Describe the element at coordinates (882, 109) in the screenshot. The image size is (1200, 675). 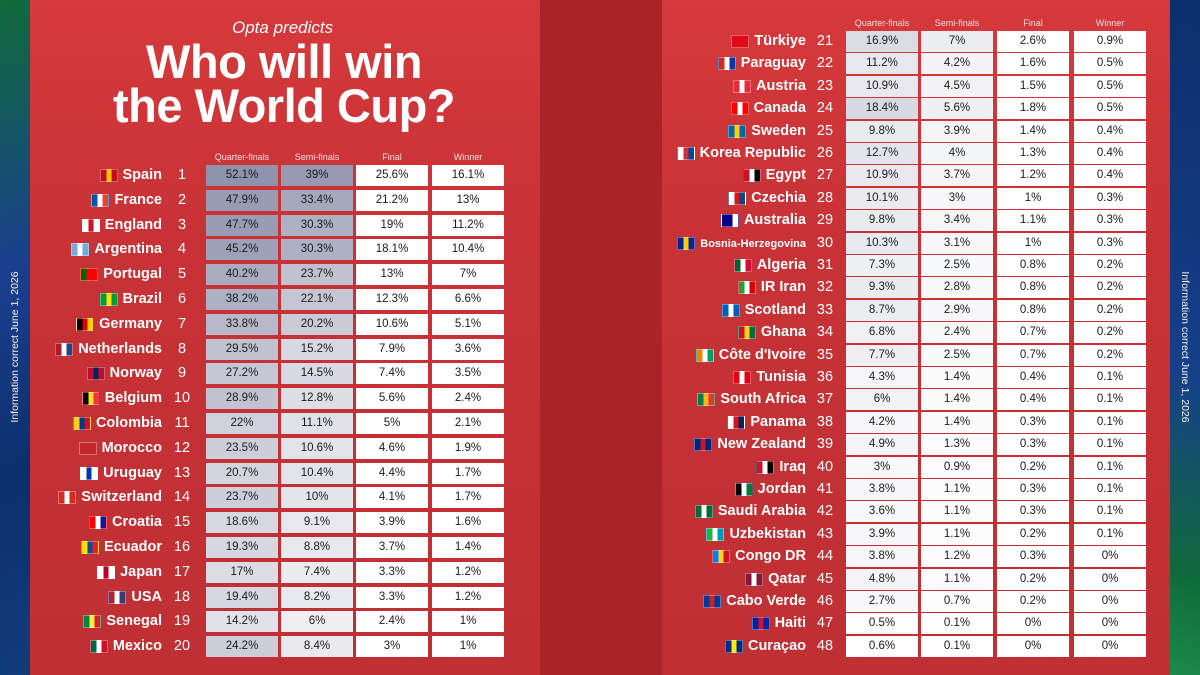
I see `value-cell: 18.4%` at that location.